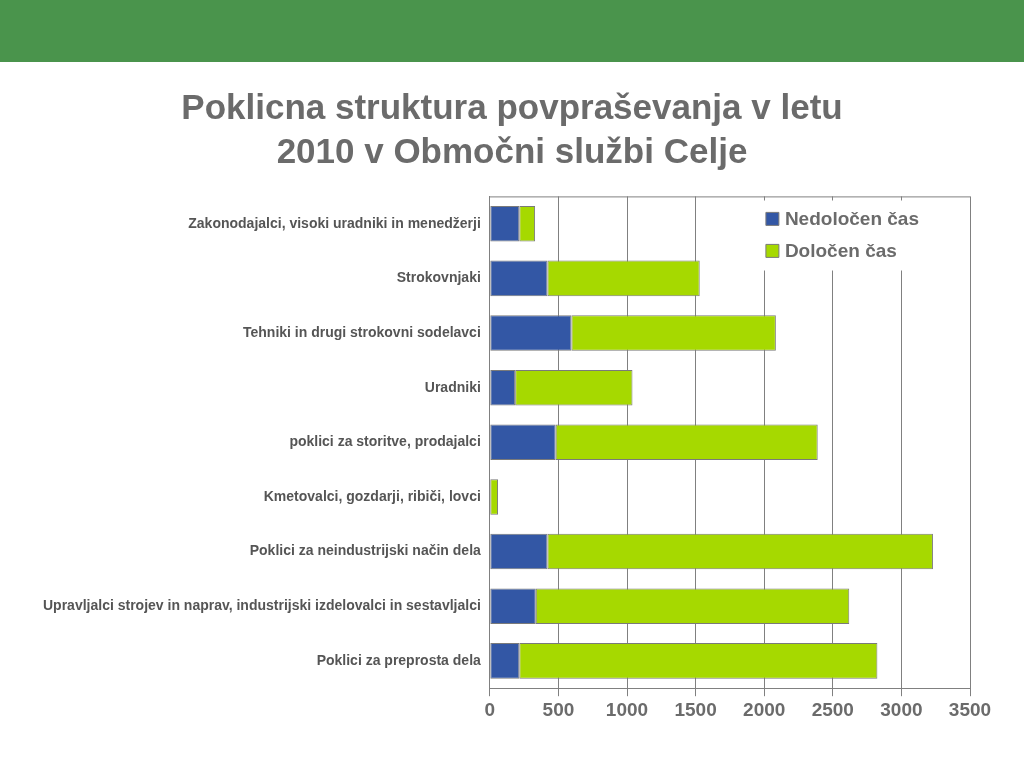 Image resolution: width=1024 pixels, height=768 pixels. I want to click on x-tick-label: 1500, so click(695, 709).